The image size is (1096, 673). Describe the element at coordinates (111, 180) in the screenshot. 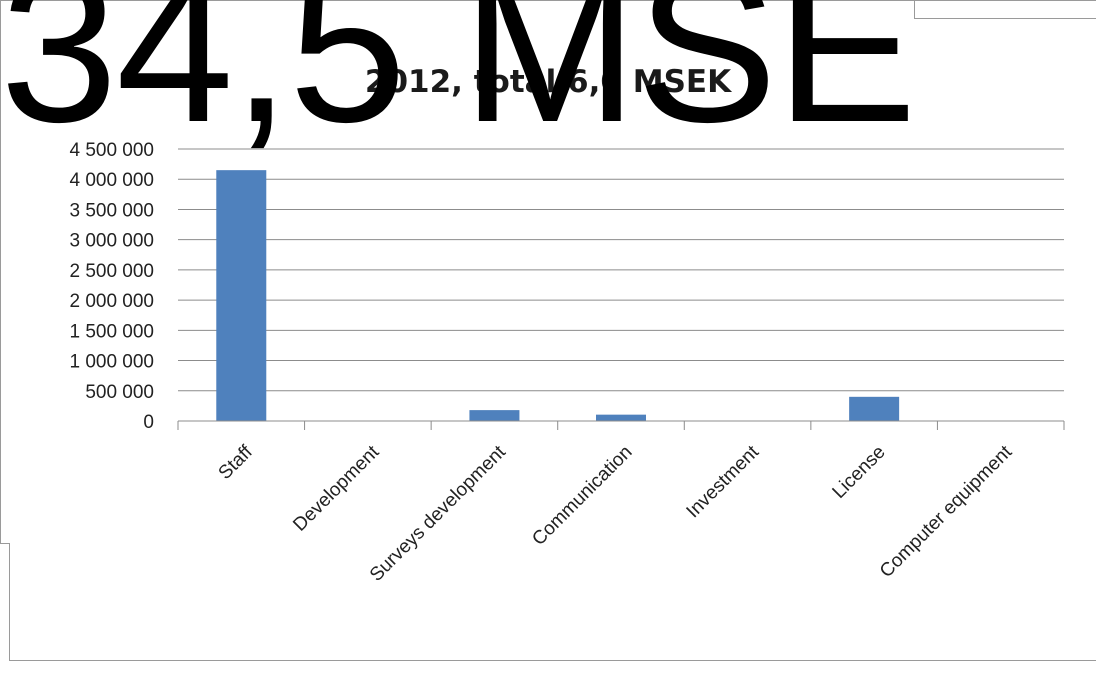

I see `y-tick-label: 4 000 000` at that location.